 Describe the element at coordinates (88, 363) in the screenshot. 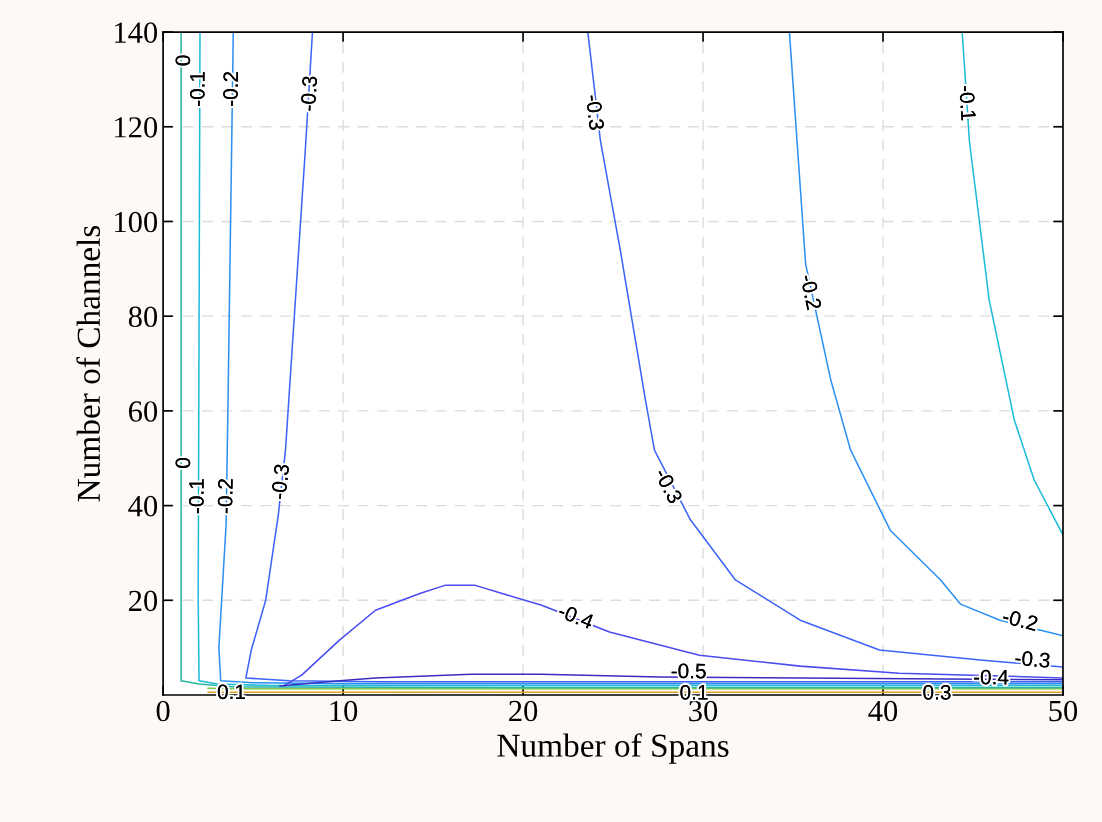

I see `y-axis-title: Number of Channels` at that location.